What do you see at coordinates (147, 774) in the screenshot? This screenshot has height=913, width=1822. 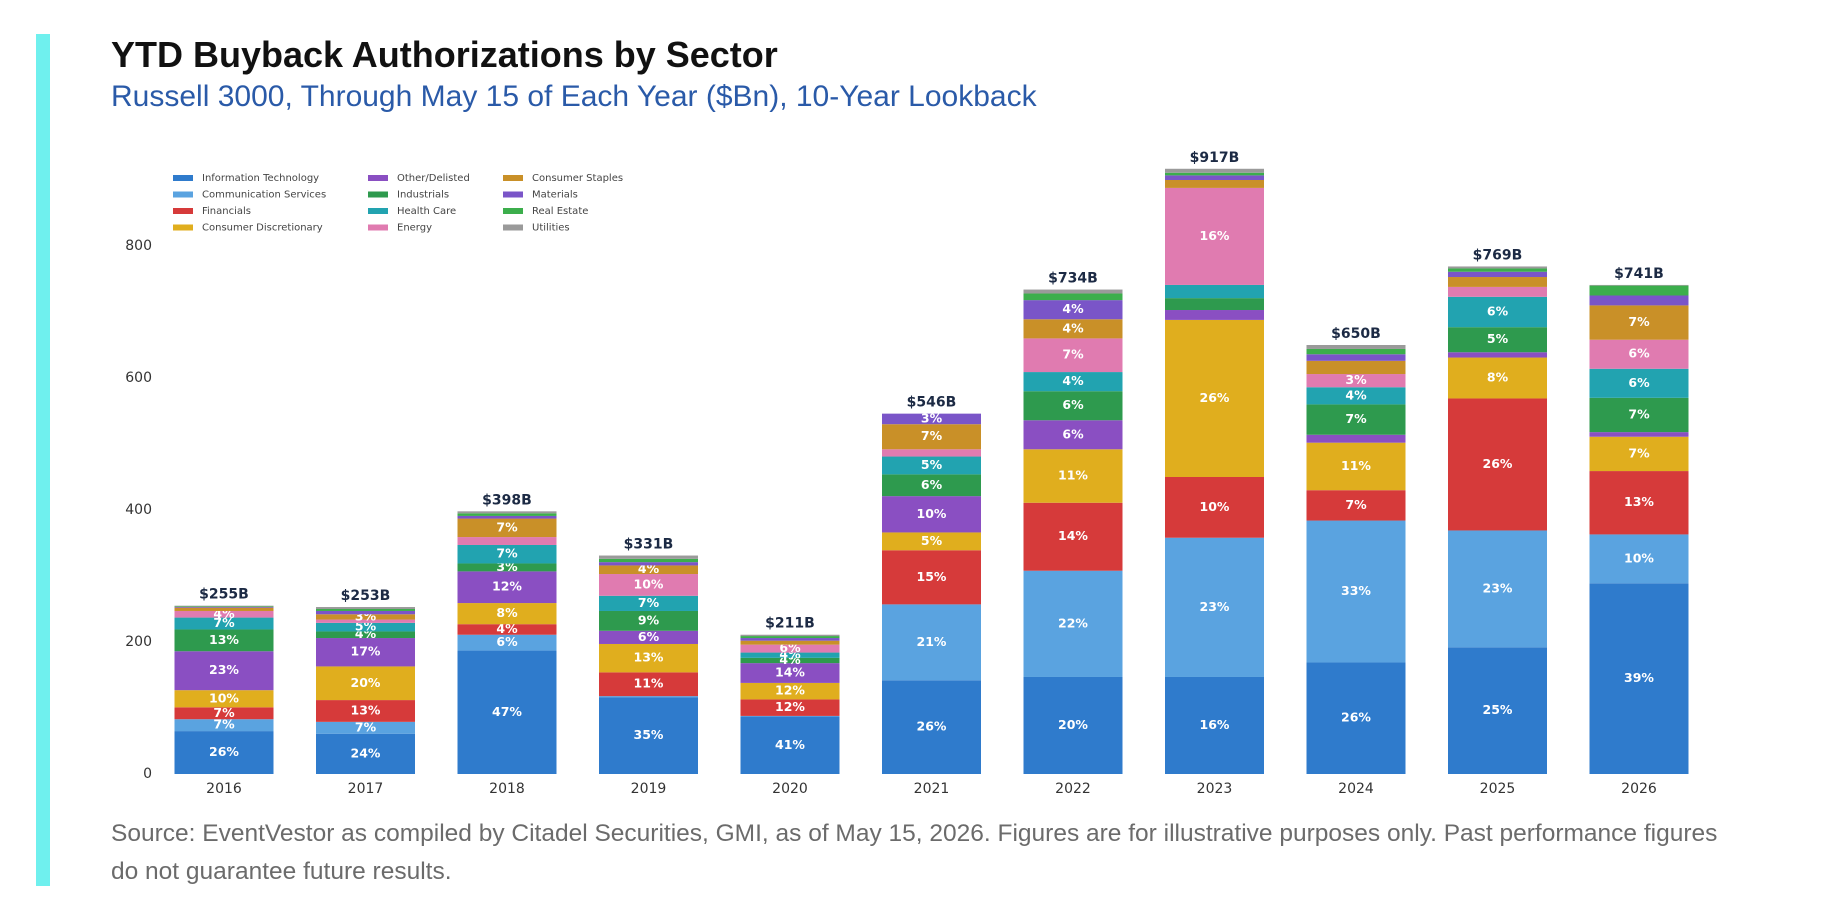 I see `y-tick-label: 0` at bounding box center [147, 774].